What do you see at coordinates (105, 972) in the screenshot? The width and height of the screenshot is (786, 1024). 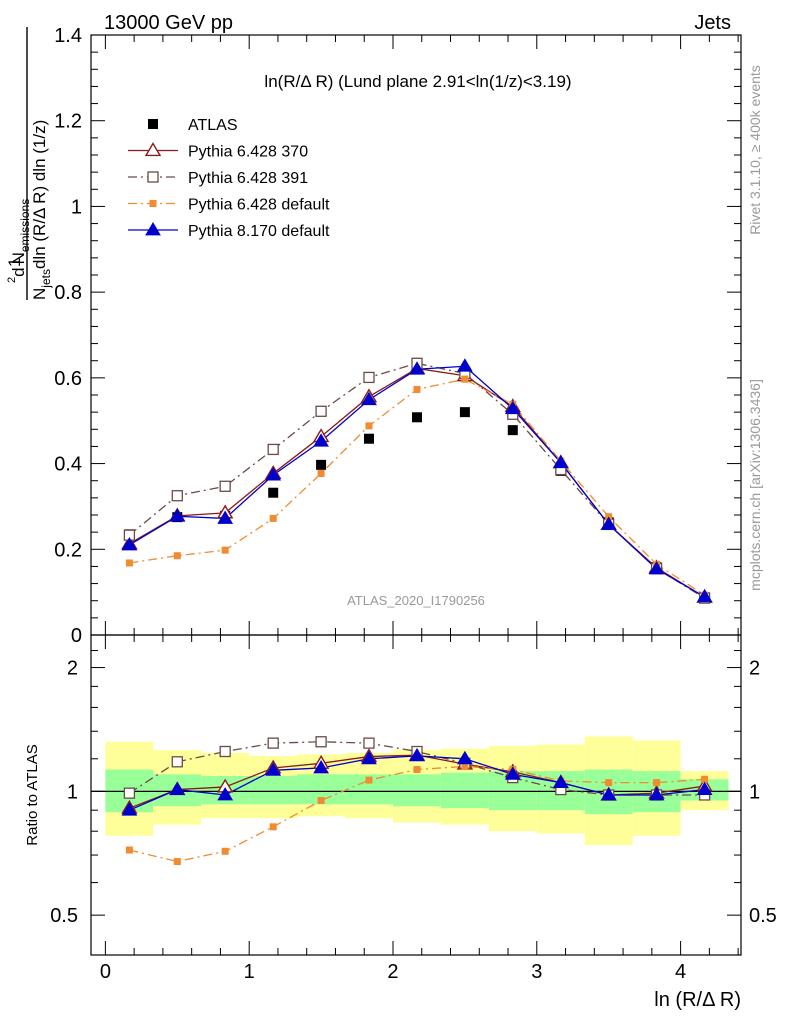 I see `x-tick-label: 0` at bounding box center [105, 972].